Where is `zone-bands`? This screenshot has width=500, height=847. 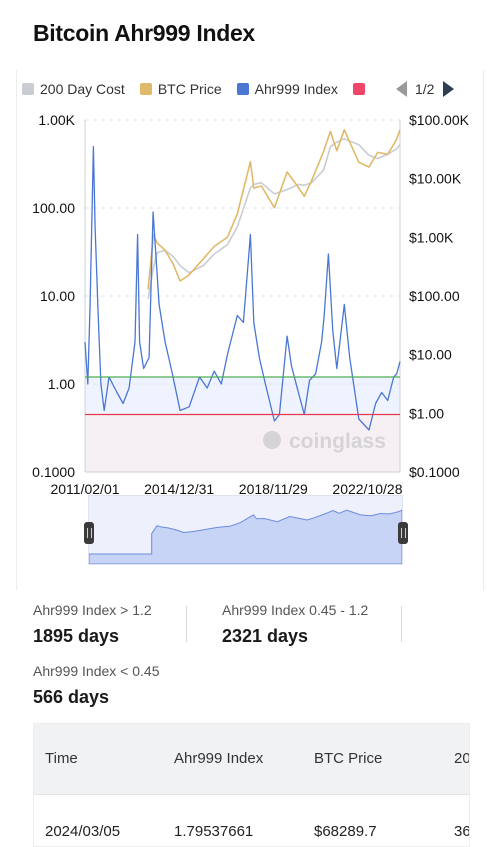
zone-bands is located at coordinates (242, 424).